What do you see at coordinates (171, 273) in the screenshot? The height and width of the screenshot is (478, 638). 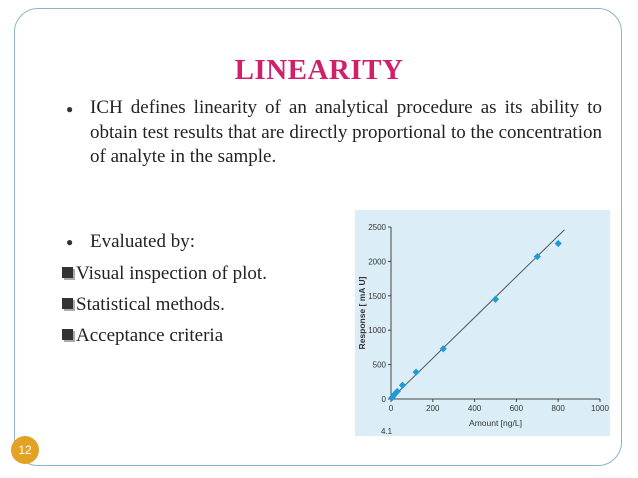 I see `list-item-label: Visual inspection of plot.` at bounding box center [171, 273].